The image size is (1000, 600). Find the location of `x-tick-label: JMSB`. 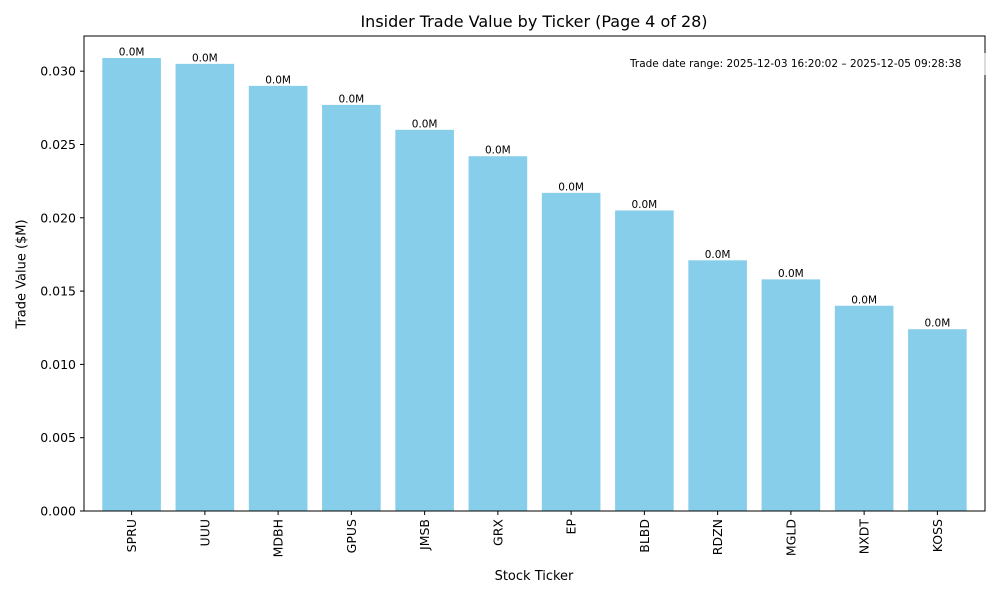

x-tick-label: JMSB is located at coordinates (424, 535).